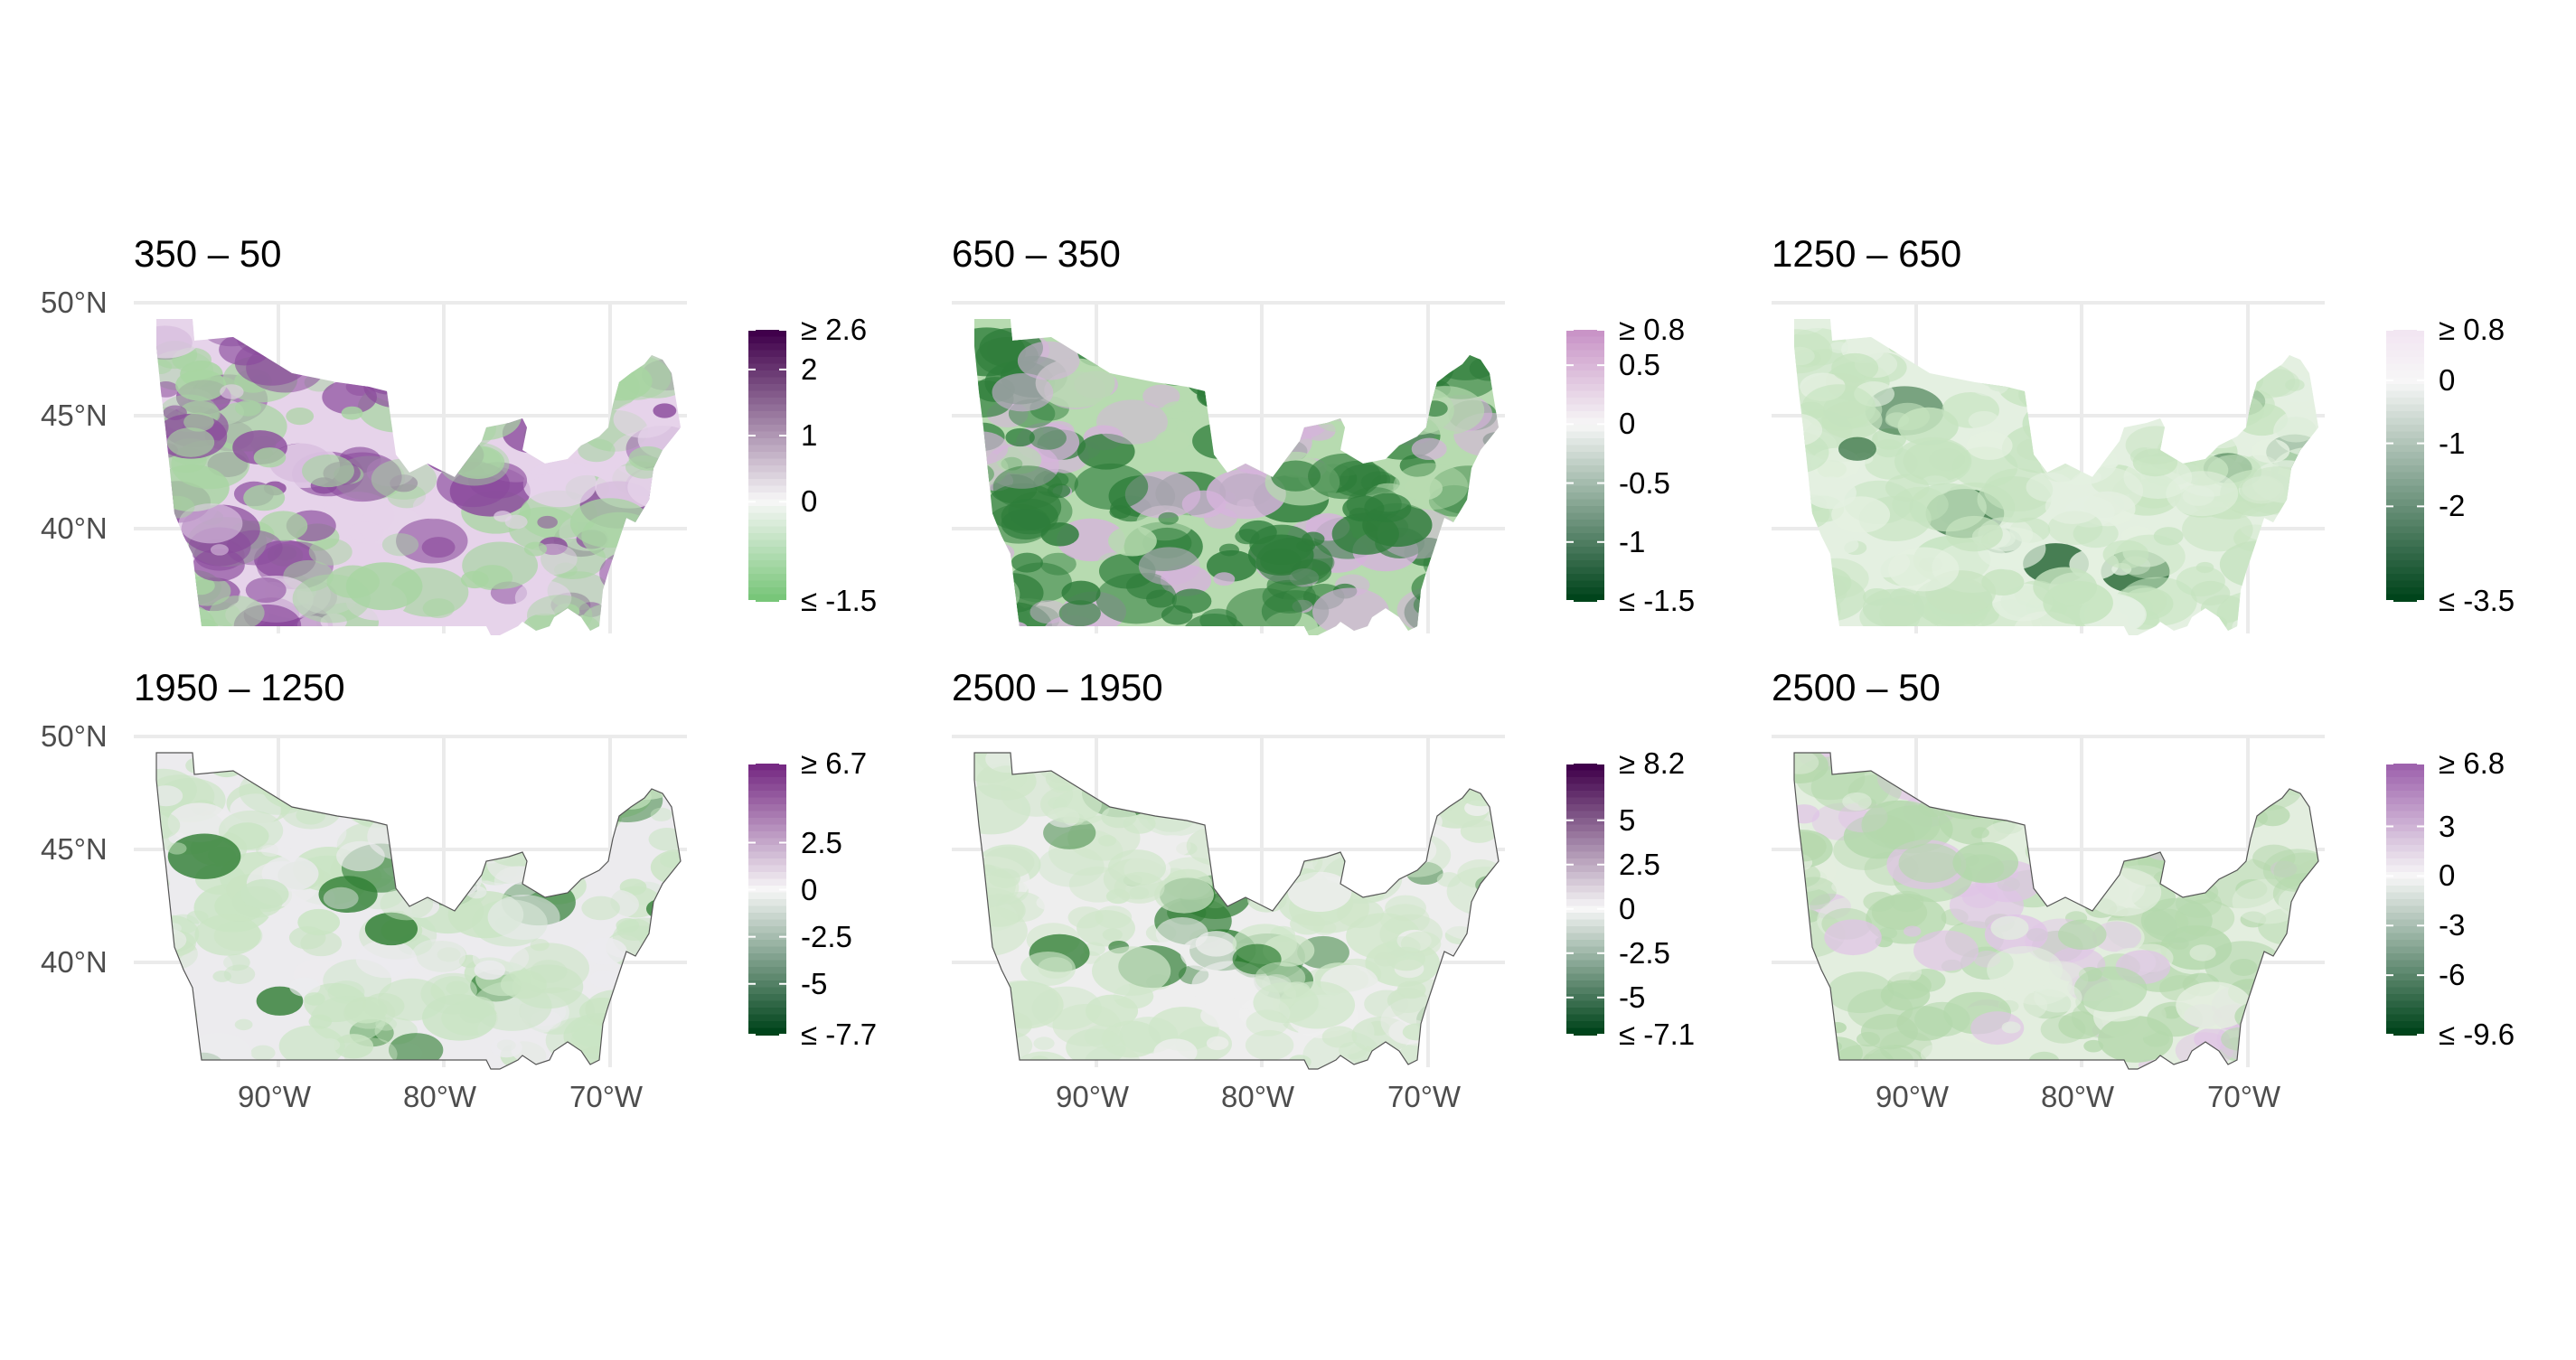 Image resolution: width=2576 pixels, height=1360 pixels. What do you see at coordinates (1639, 365) in the screenshot?
I see `legend-label: 0.5` at bounding box center [1639, 365].